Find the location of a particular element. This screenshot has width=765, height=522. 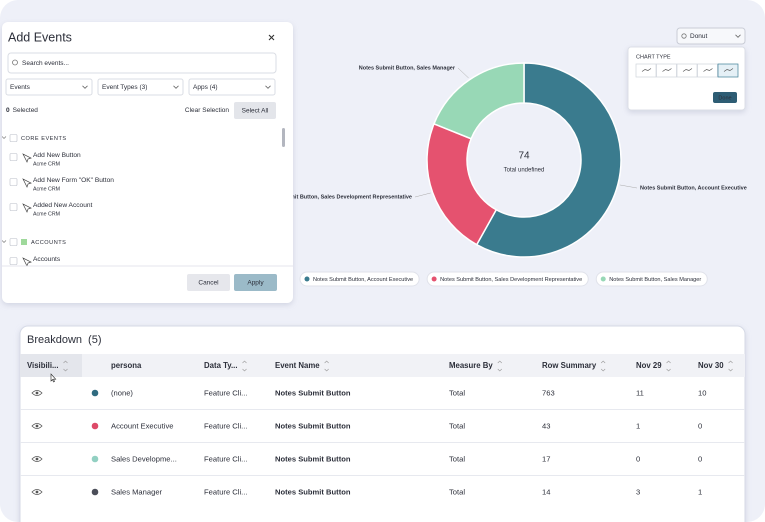

group-name: CORE EVENTS is located at coordinates (44, 139).